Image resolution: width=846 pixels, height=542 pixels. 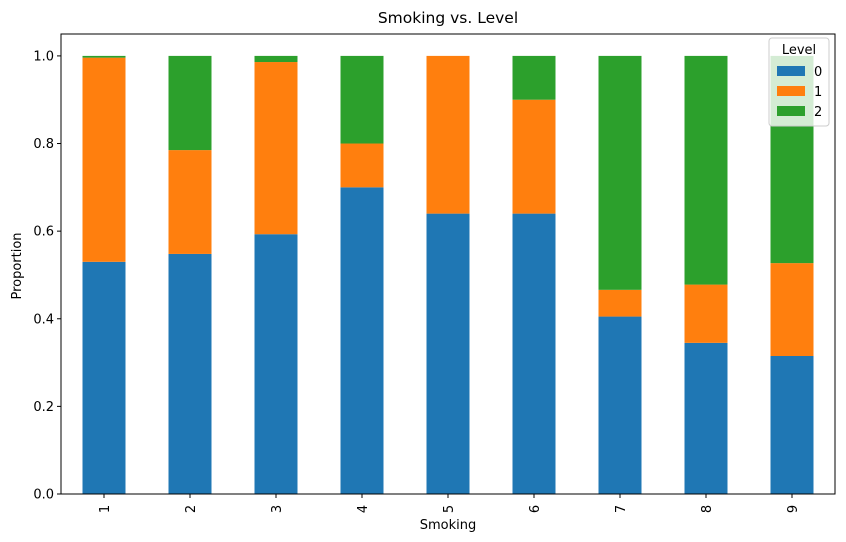 I want to click on y-axis-label: Proportion, so click(x=17, y=265).